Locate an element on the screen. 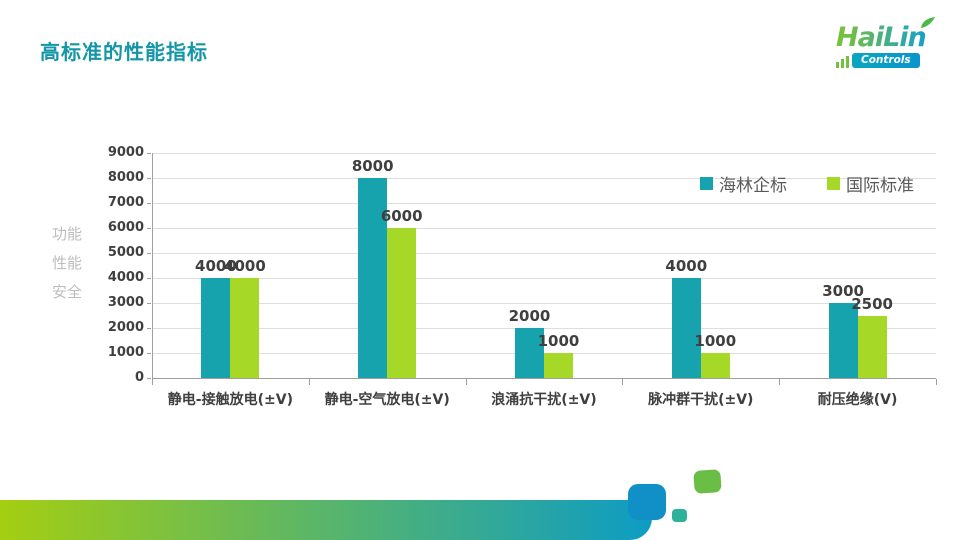 This screenshot has height=540, width=960. y-axis-label: 1000 is located at coordinates (125, 352).